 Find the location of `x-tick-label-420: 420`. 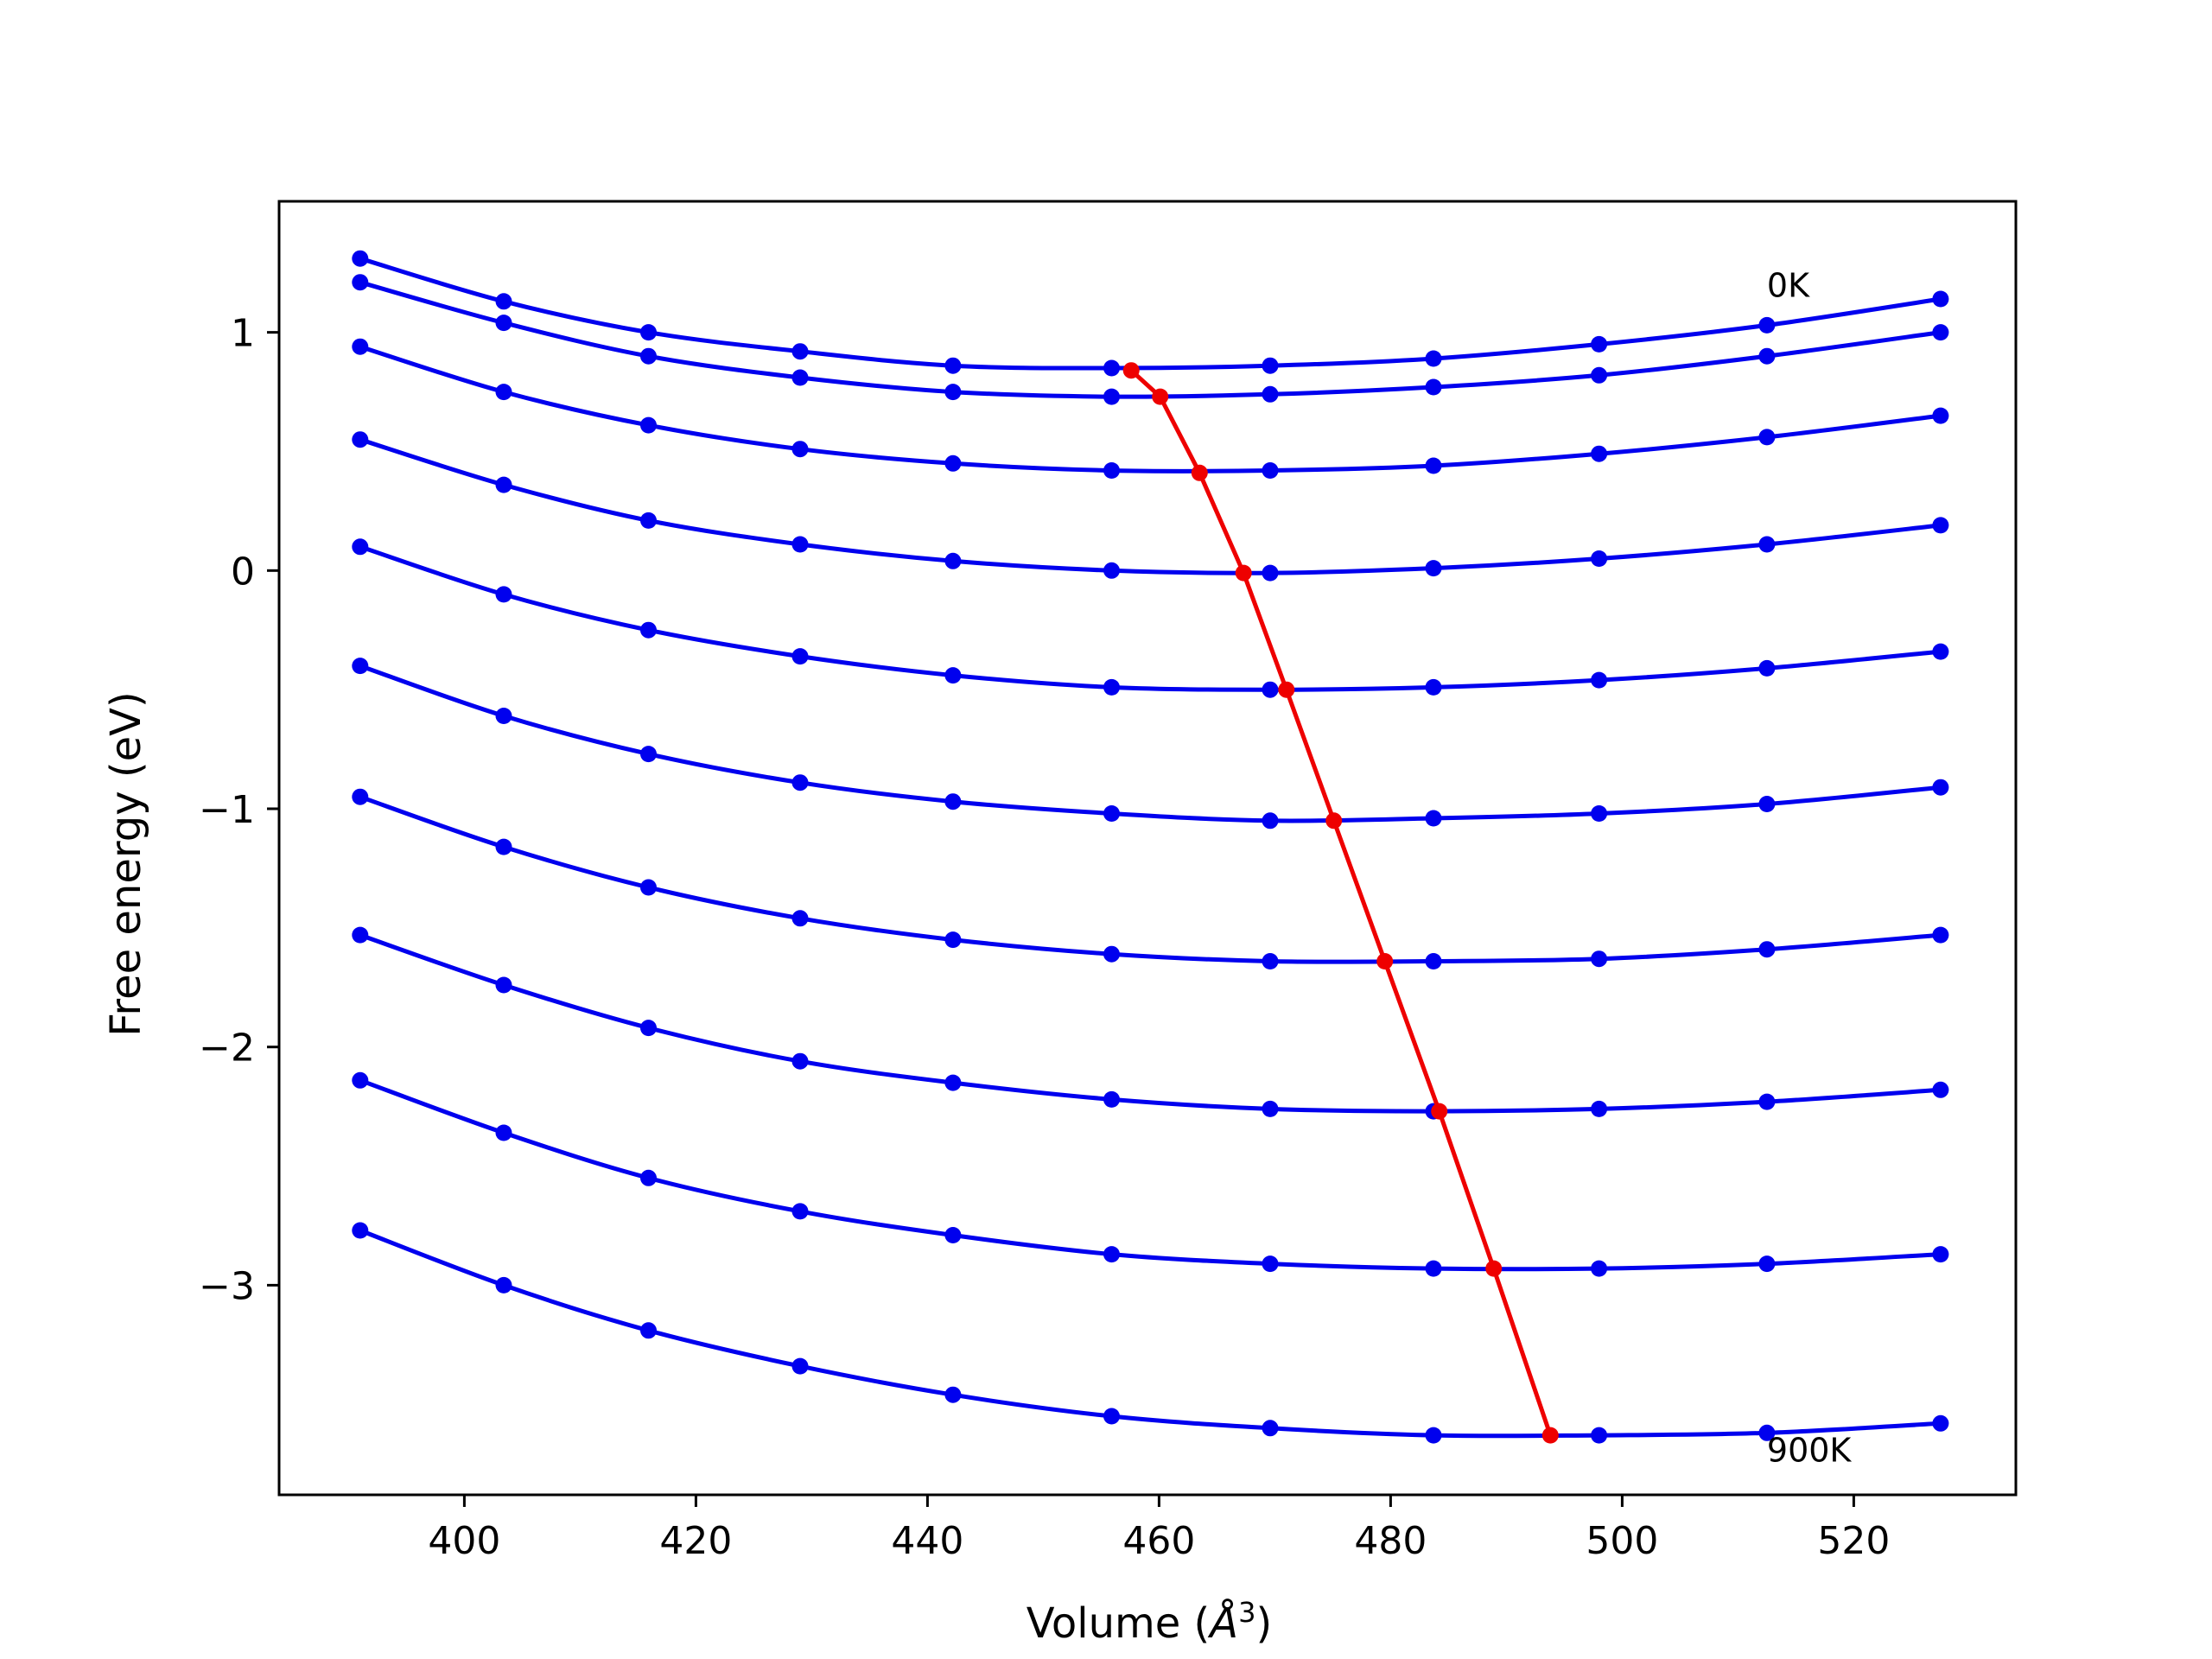

x-tick-label-420: 420 is located at coordinates (695, 1541).